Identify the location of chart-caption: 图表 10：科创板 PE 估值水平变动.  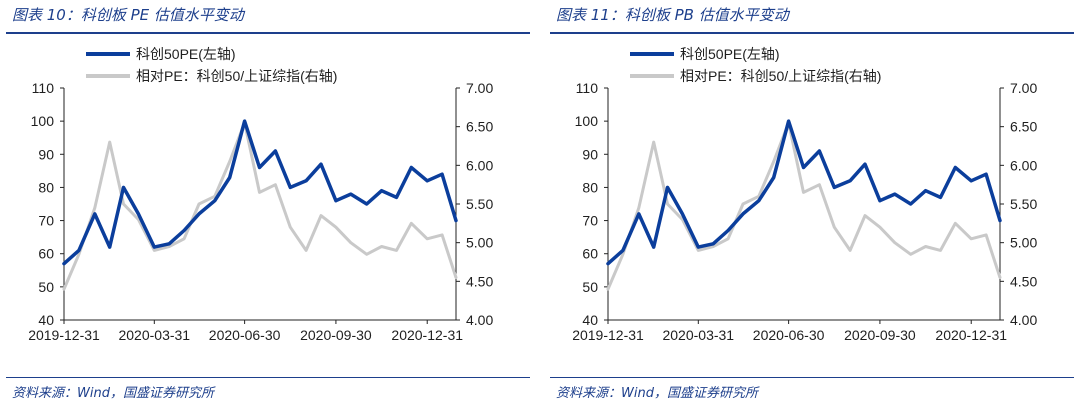
(128, 15).